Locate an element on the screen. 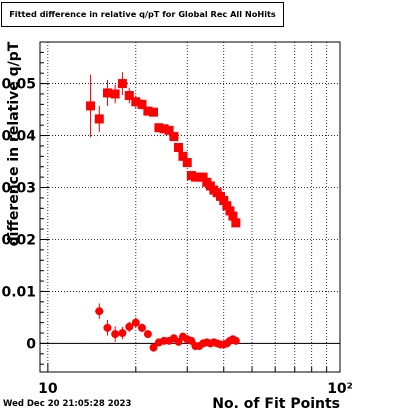  y-tick-label: 0.01 is located at coordinates (18, 292).